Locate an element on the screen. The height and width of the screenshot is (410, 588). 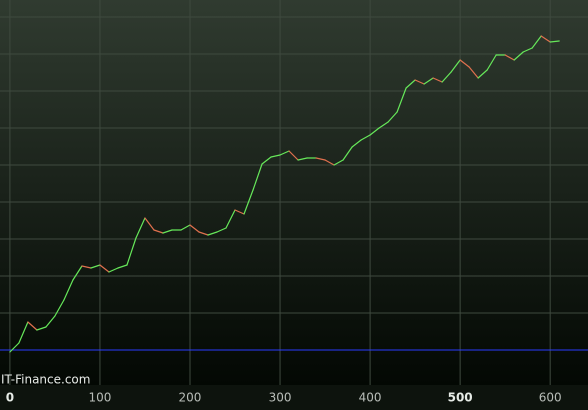
x-tick-label: 500 is located at coordinates (460, 398).